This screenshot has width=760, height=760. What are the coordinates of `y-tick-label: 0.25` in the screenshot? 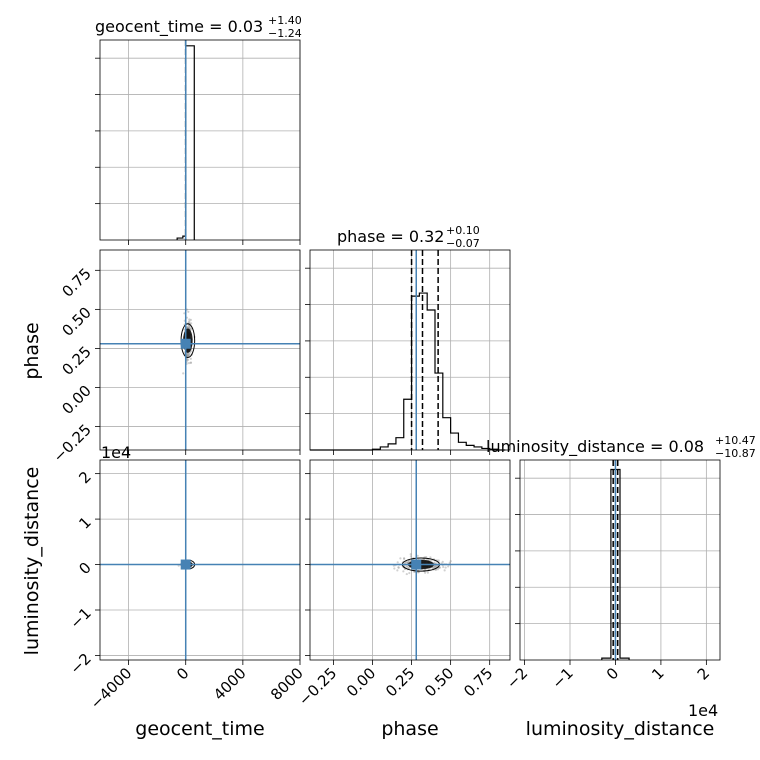 It's located at (76, 361).